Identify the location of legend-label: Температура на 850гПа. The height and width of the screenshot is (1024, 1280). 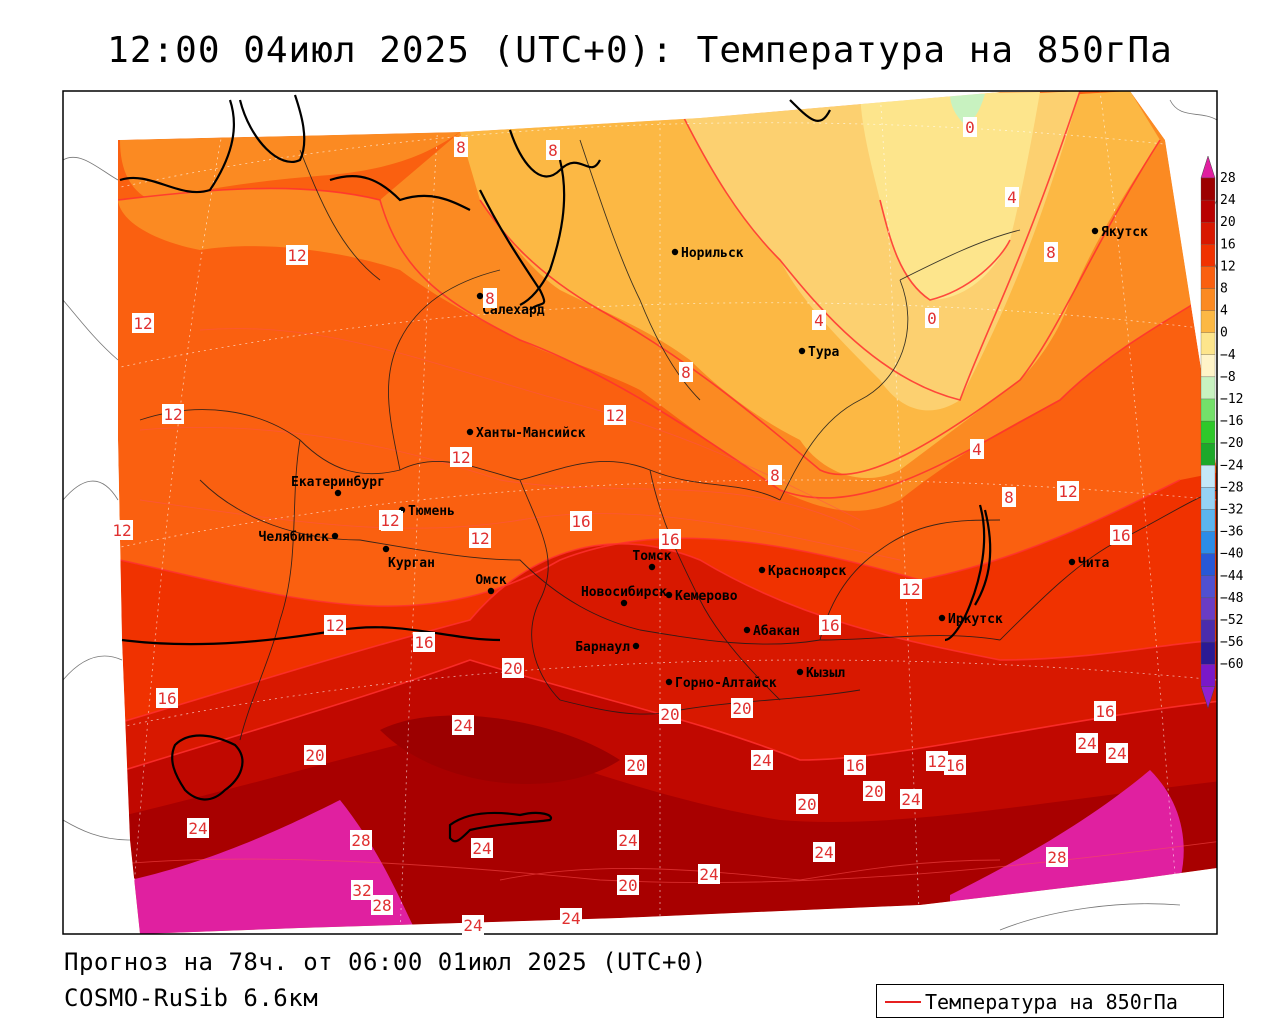
(1051, 1002).